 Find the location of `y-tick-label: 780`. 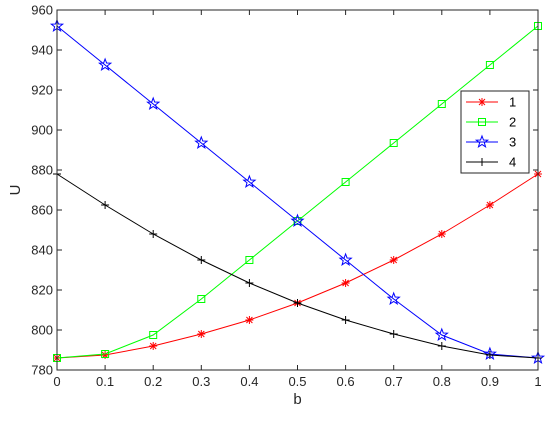

y-tick-label: 780 is located at coordinates (42, 370).